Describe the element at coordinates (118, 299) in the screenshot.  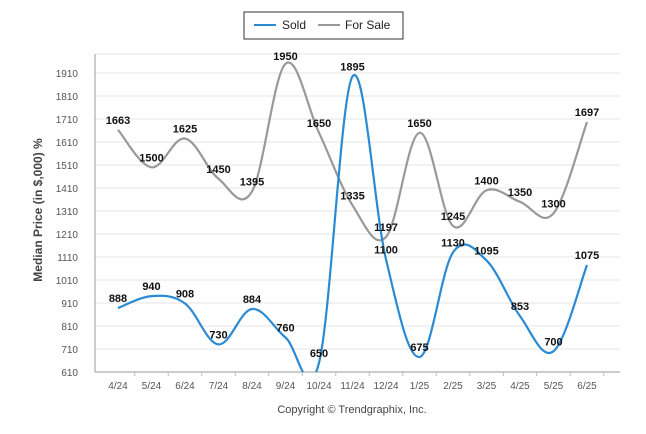
I see `data-label-sold: 888` at that location.